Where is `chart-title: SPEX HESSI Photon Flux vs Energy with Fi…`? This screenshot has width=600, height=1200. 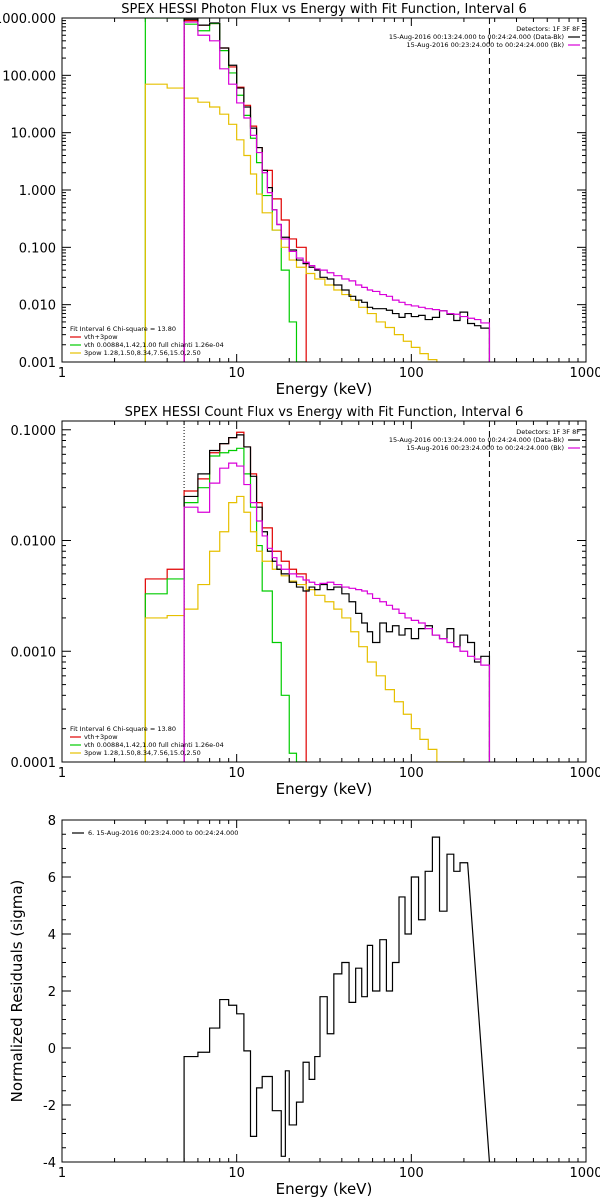
chart-title: SPEX HESSI Photon Flux vs Energy with Fi… is located at coordinates (324, 9).